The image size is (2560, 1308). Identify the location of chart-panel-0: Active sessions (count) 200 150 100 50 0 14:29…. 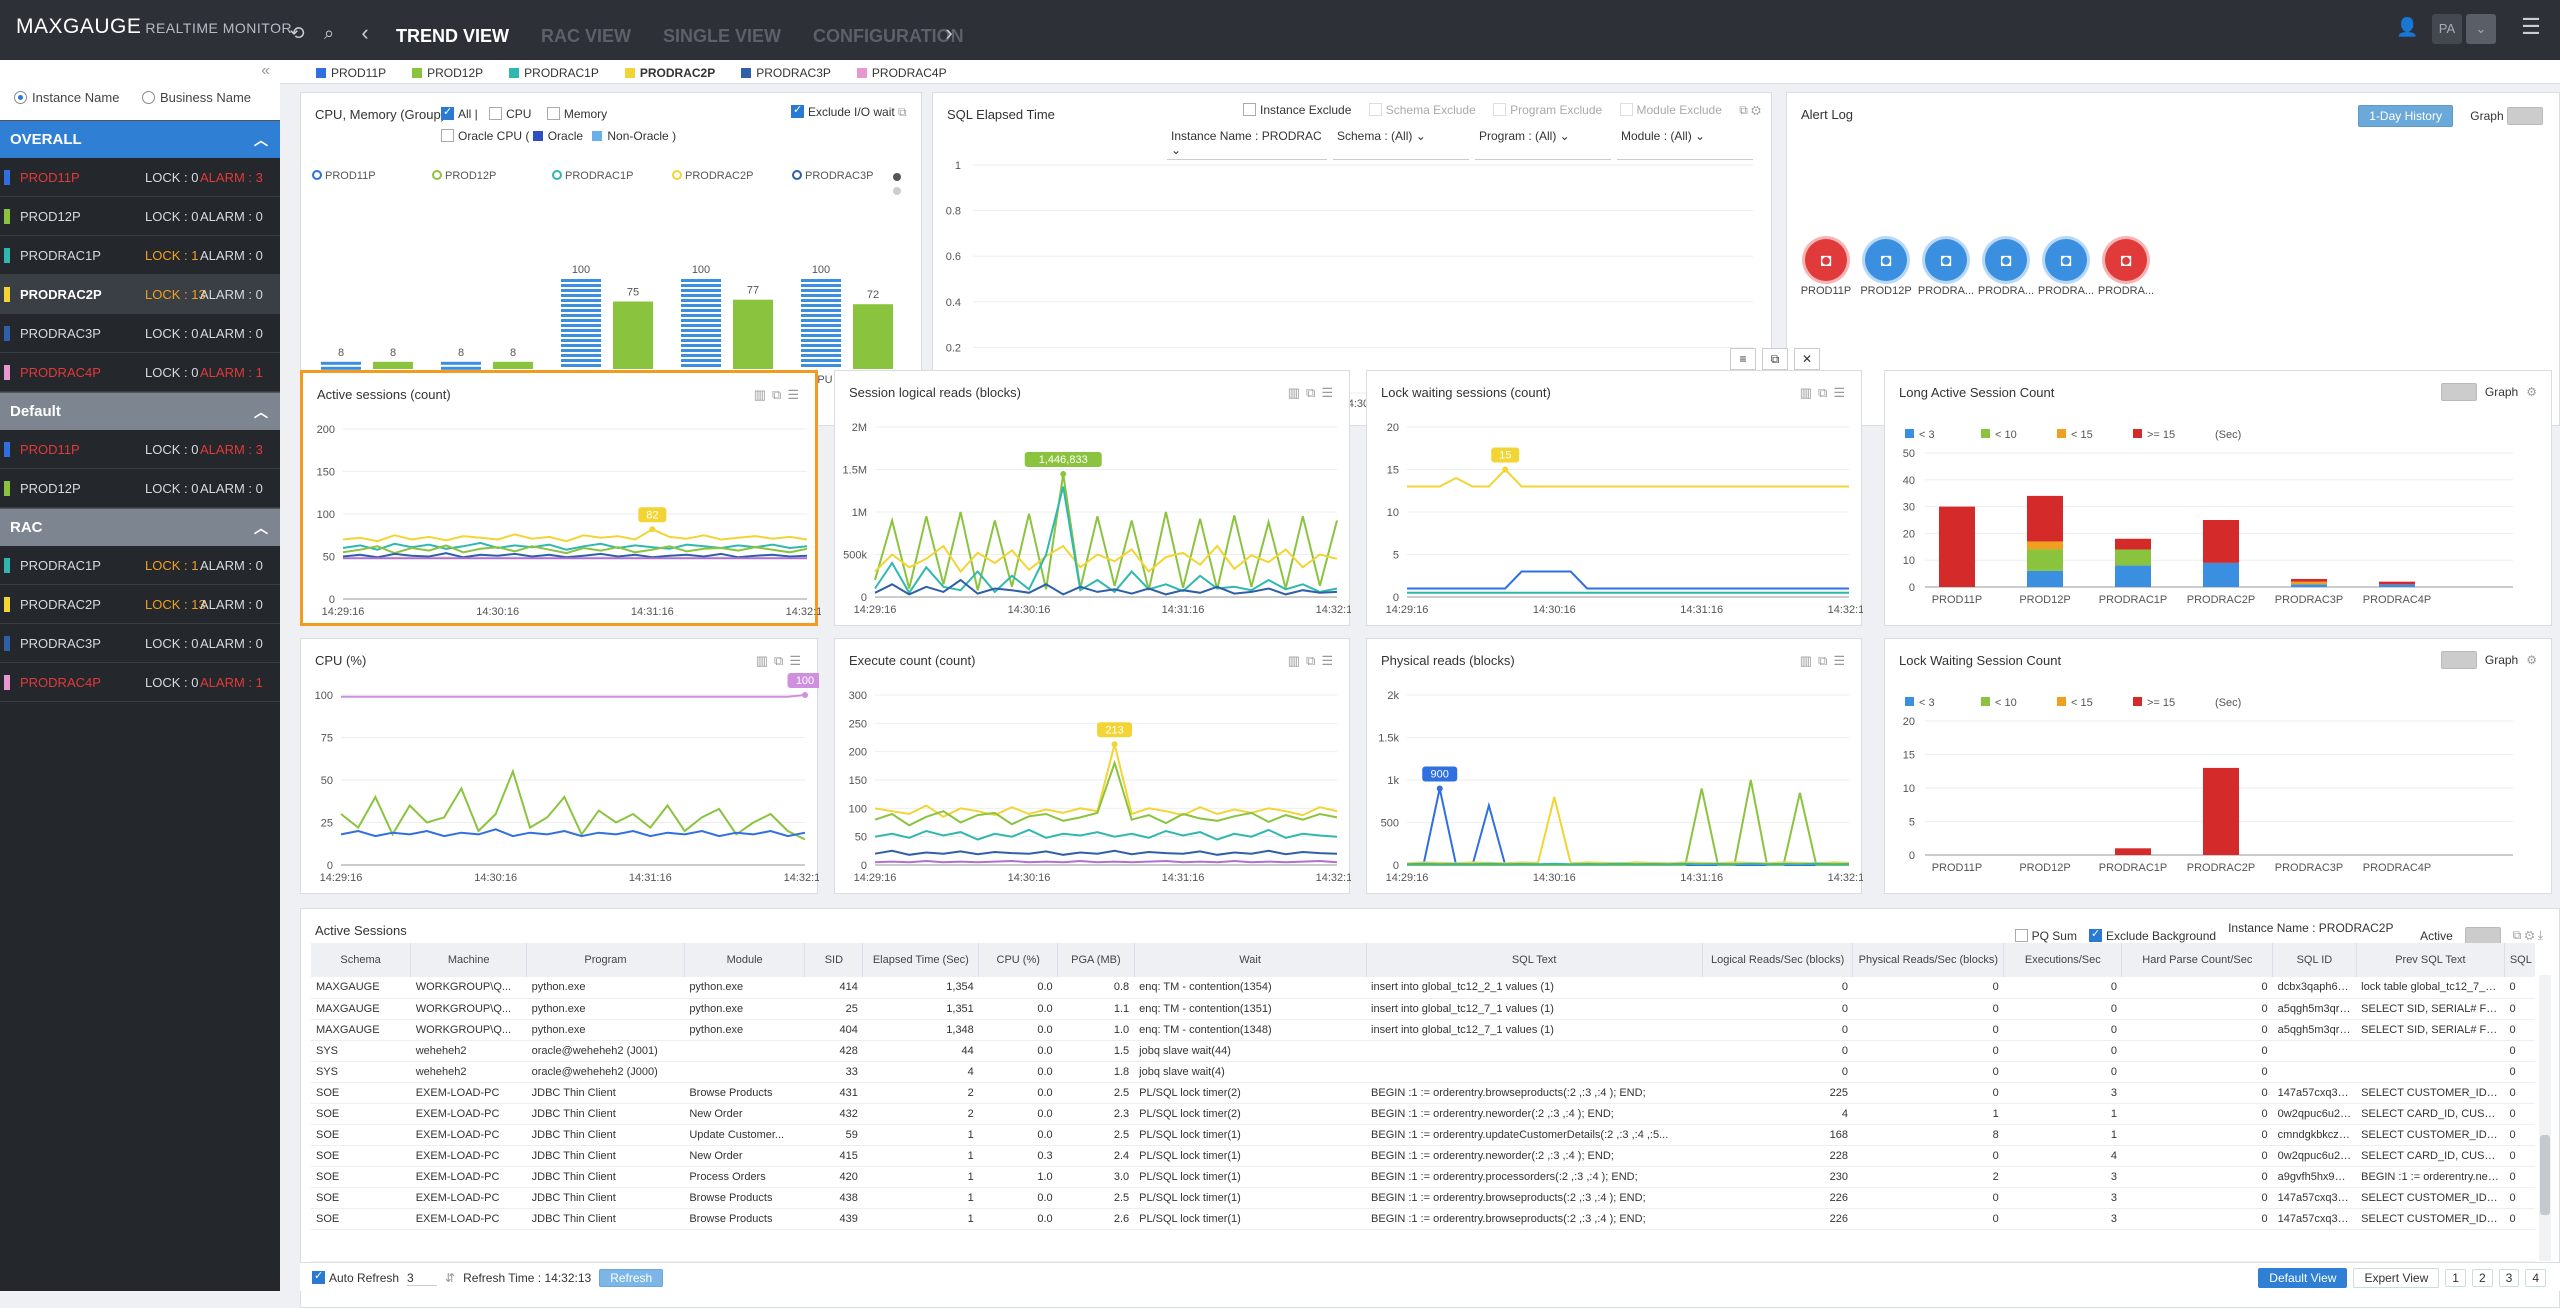
(560, 498).